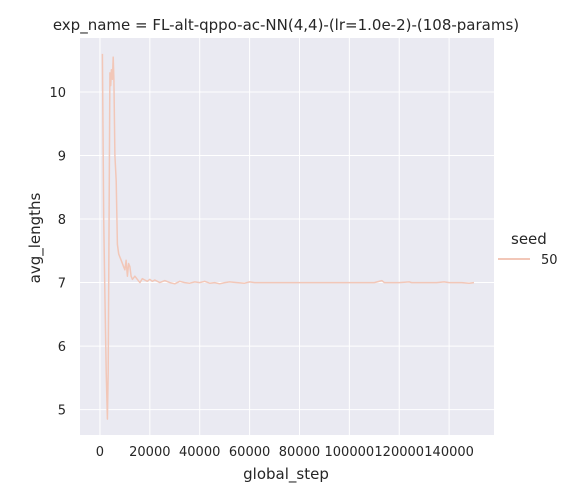  What do you see at coordinates (100, 452) in the screenshot?
I see `x-tick-label: 0` at bounding box center [100, 452].